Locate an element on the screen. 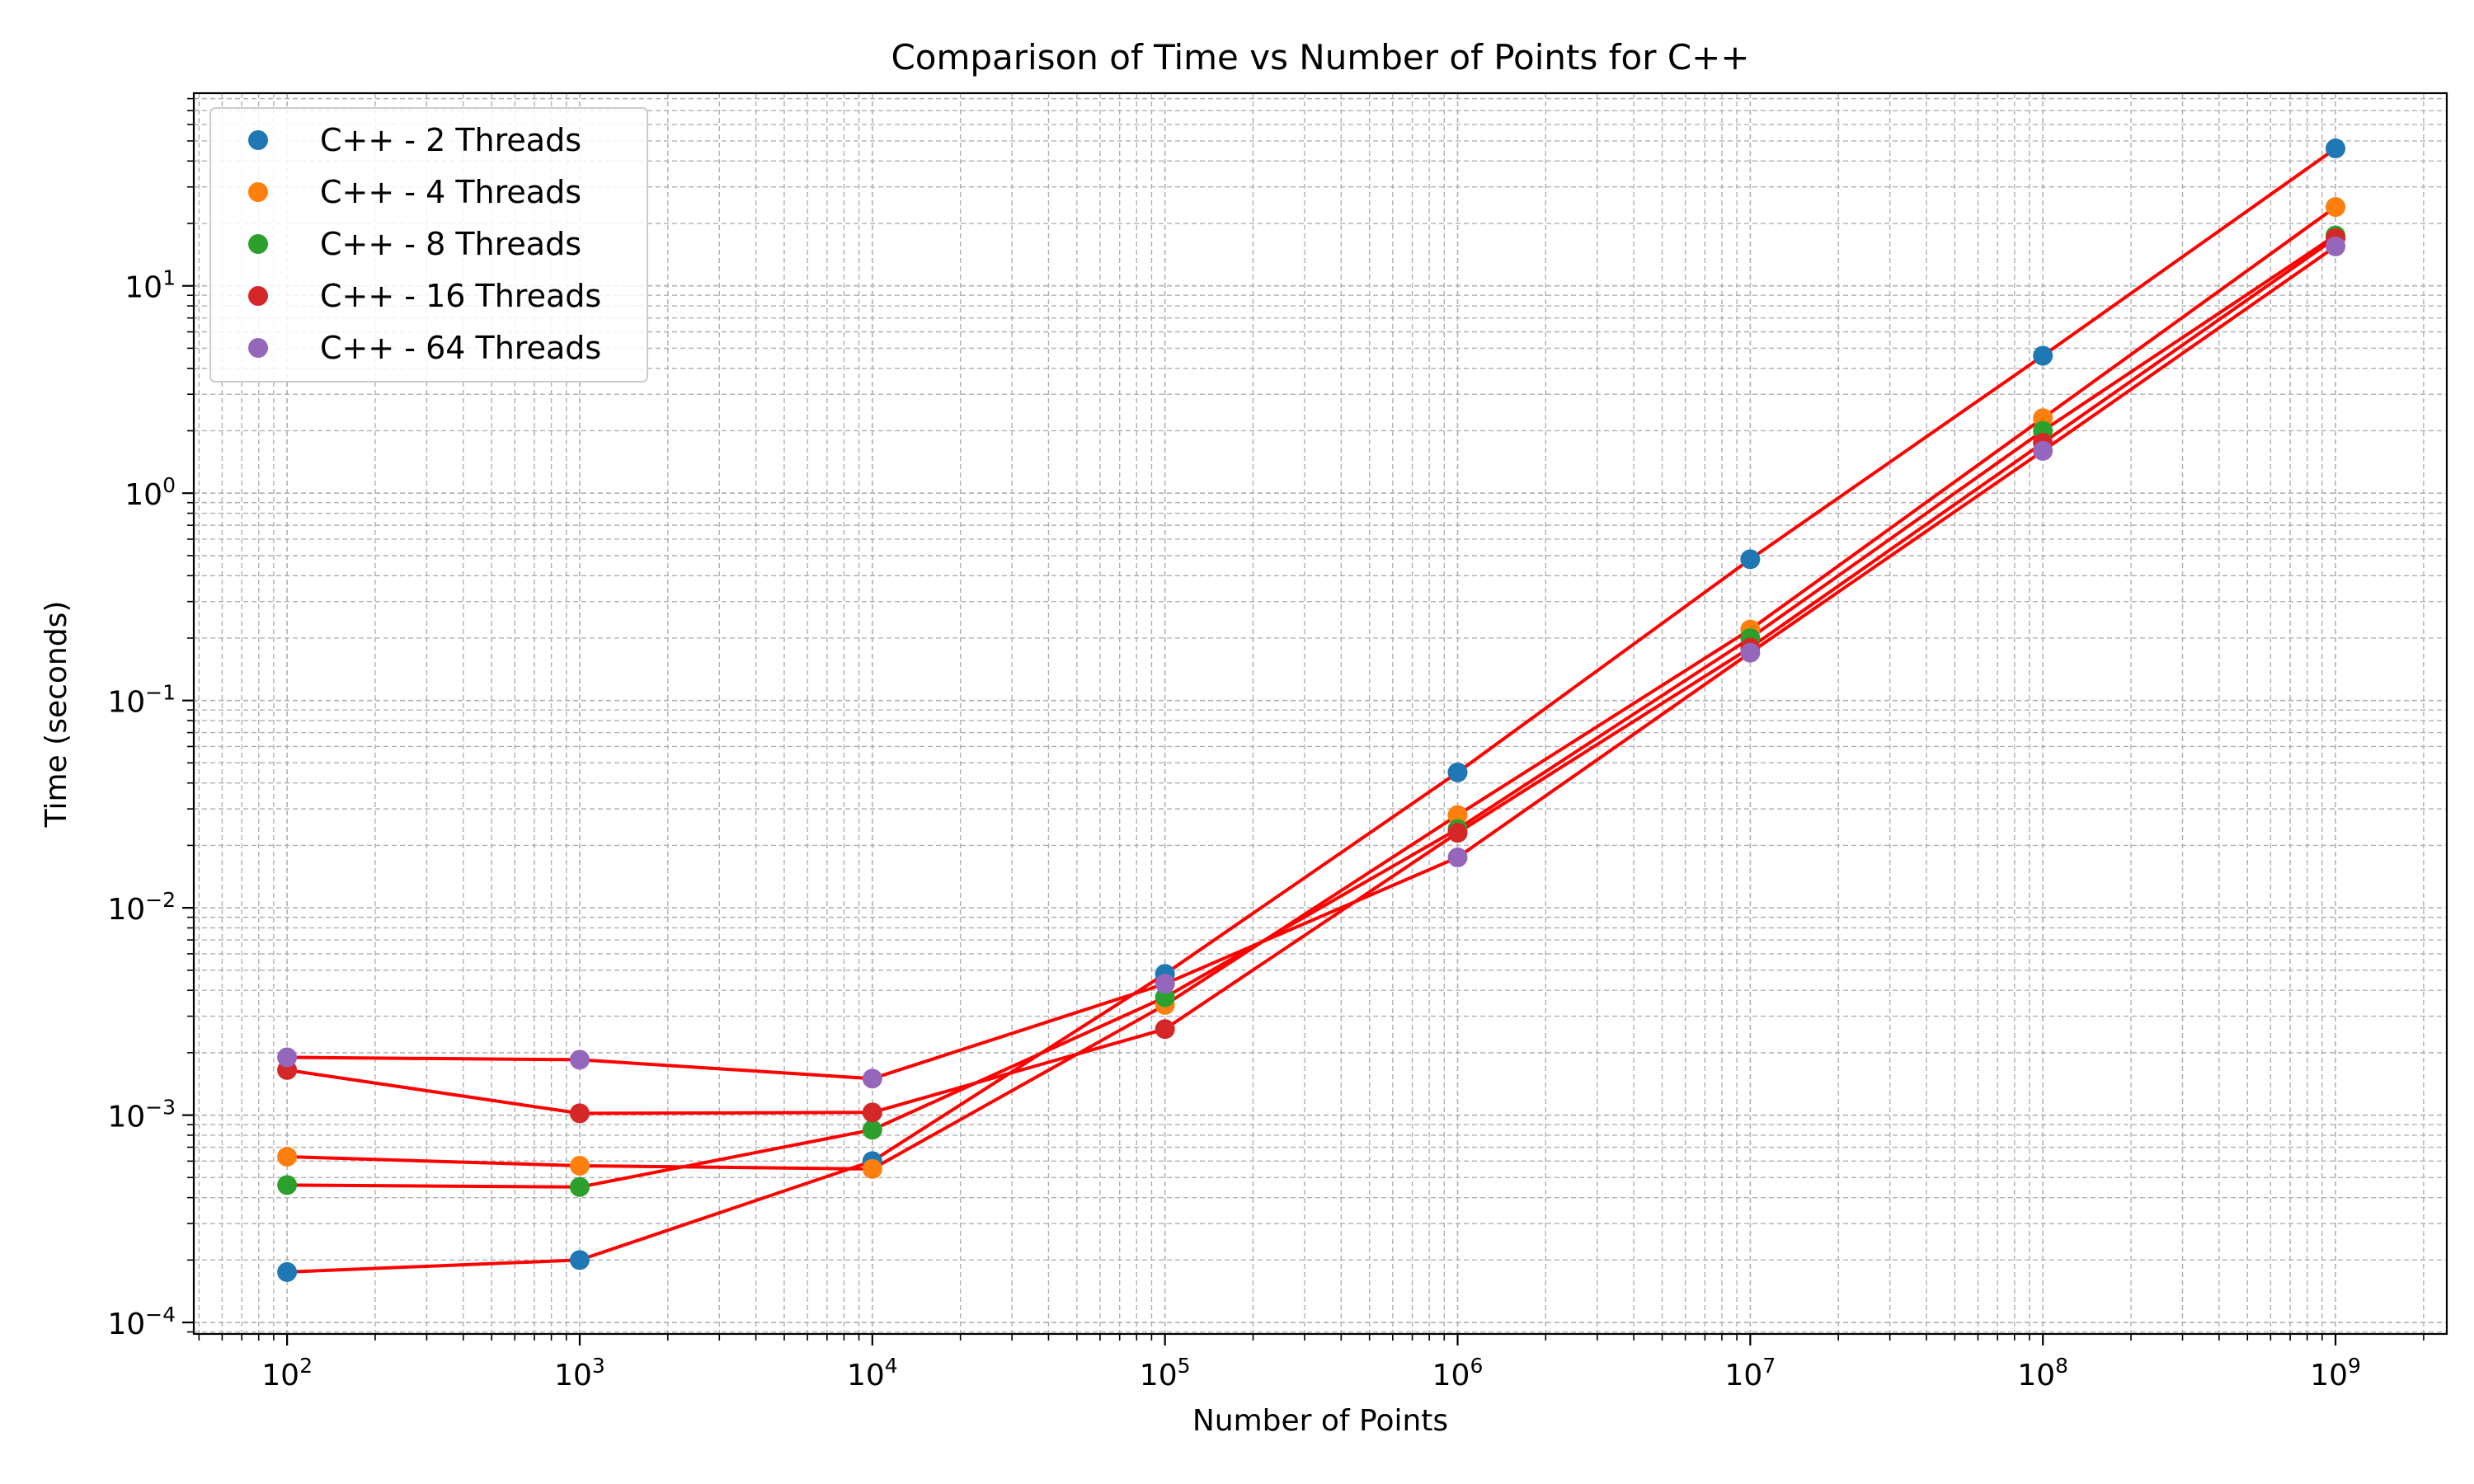 The width and height of the screenshot is (2474, 1484). x-tick-label: 102 is located at coordinates (287, 1373).